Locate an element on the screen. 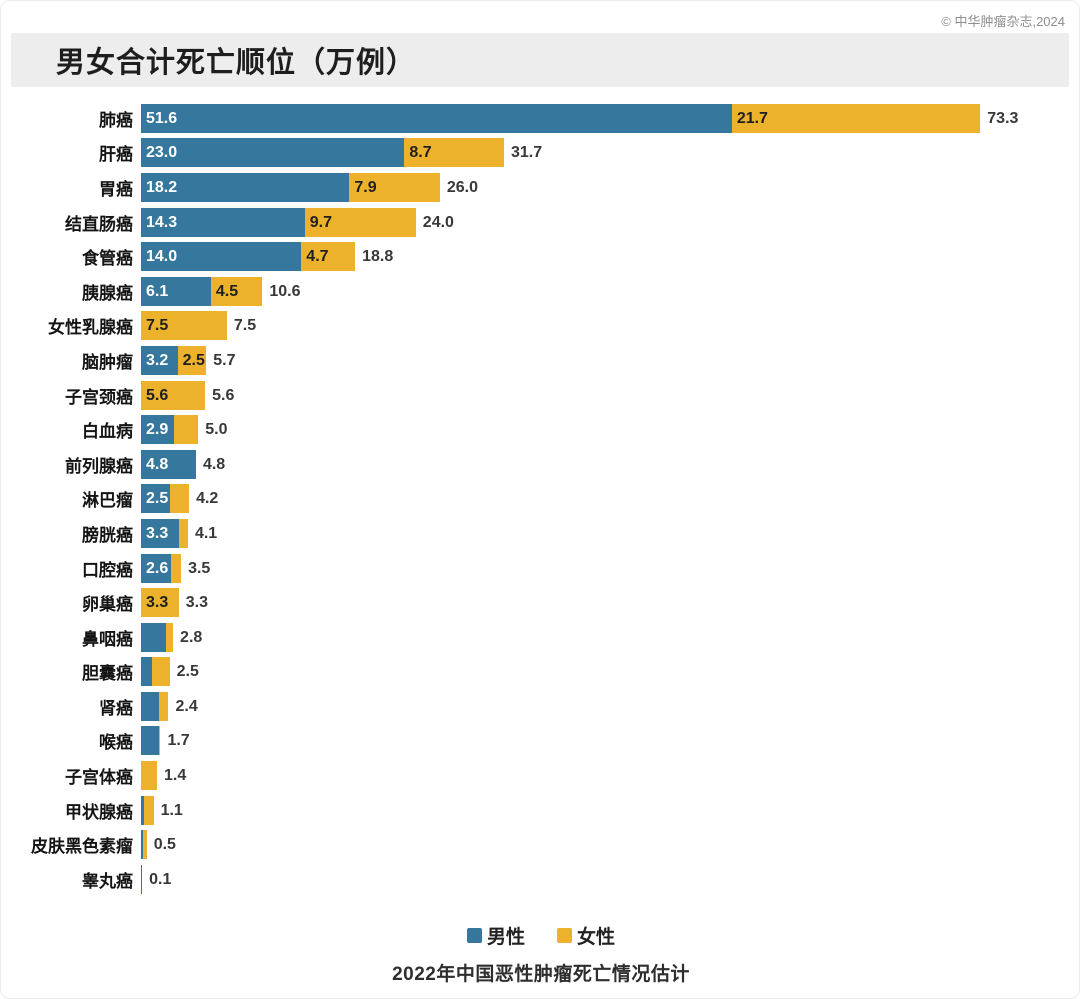 The image size is (1080, 999). category-label: 白血病 is located at coordinates (107, 432).